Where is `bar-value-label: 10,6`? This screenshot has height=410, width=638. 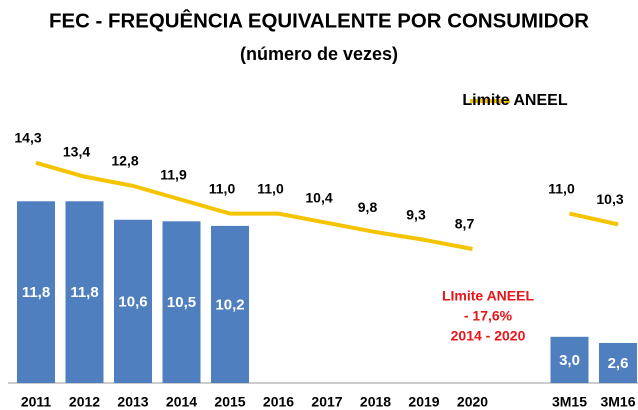
bar-value-label: 10,6 is located at coordinates (132, 301).